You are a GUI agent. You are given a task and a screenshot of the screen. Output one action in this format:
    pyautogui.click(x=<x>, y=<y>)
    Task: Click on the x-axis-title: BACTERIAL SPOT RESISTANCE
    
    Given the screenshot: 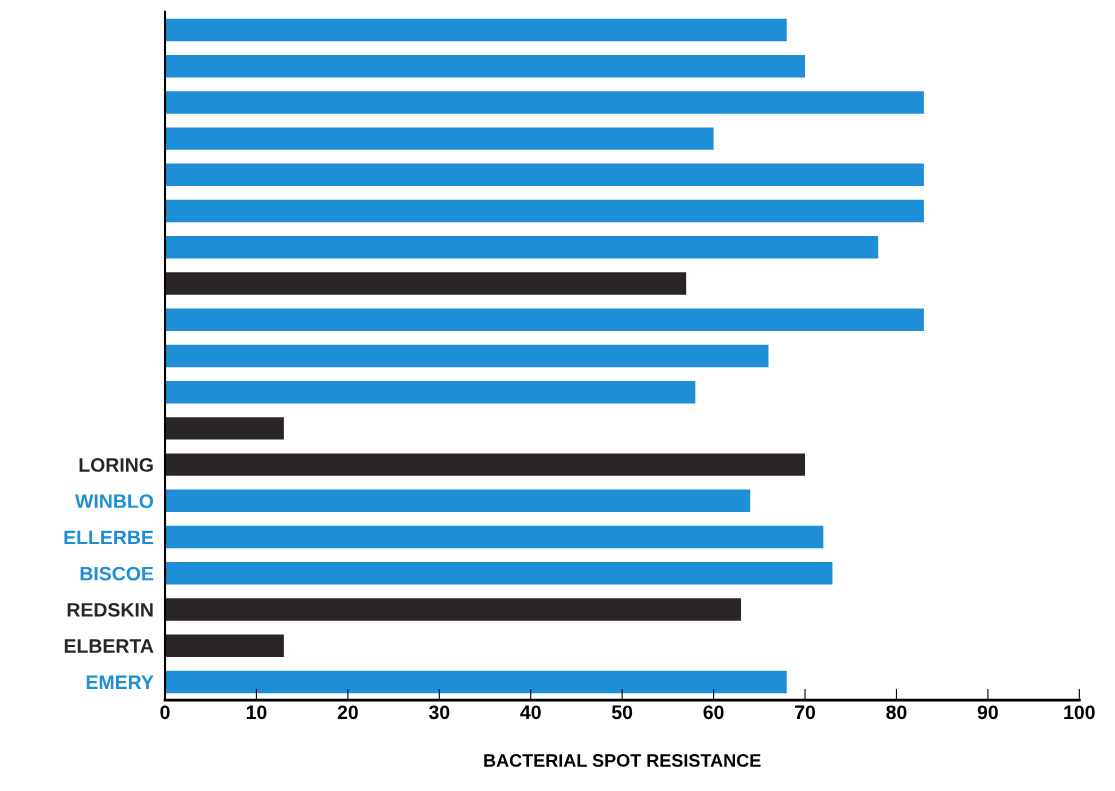 What is the action you would take?
    pyautogui.click(x=622, y=760)
    